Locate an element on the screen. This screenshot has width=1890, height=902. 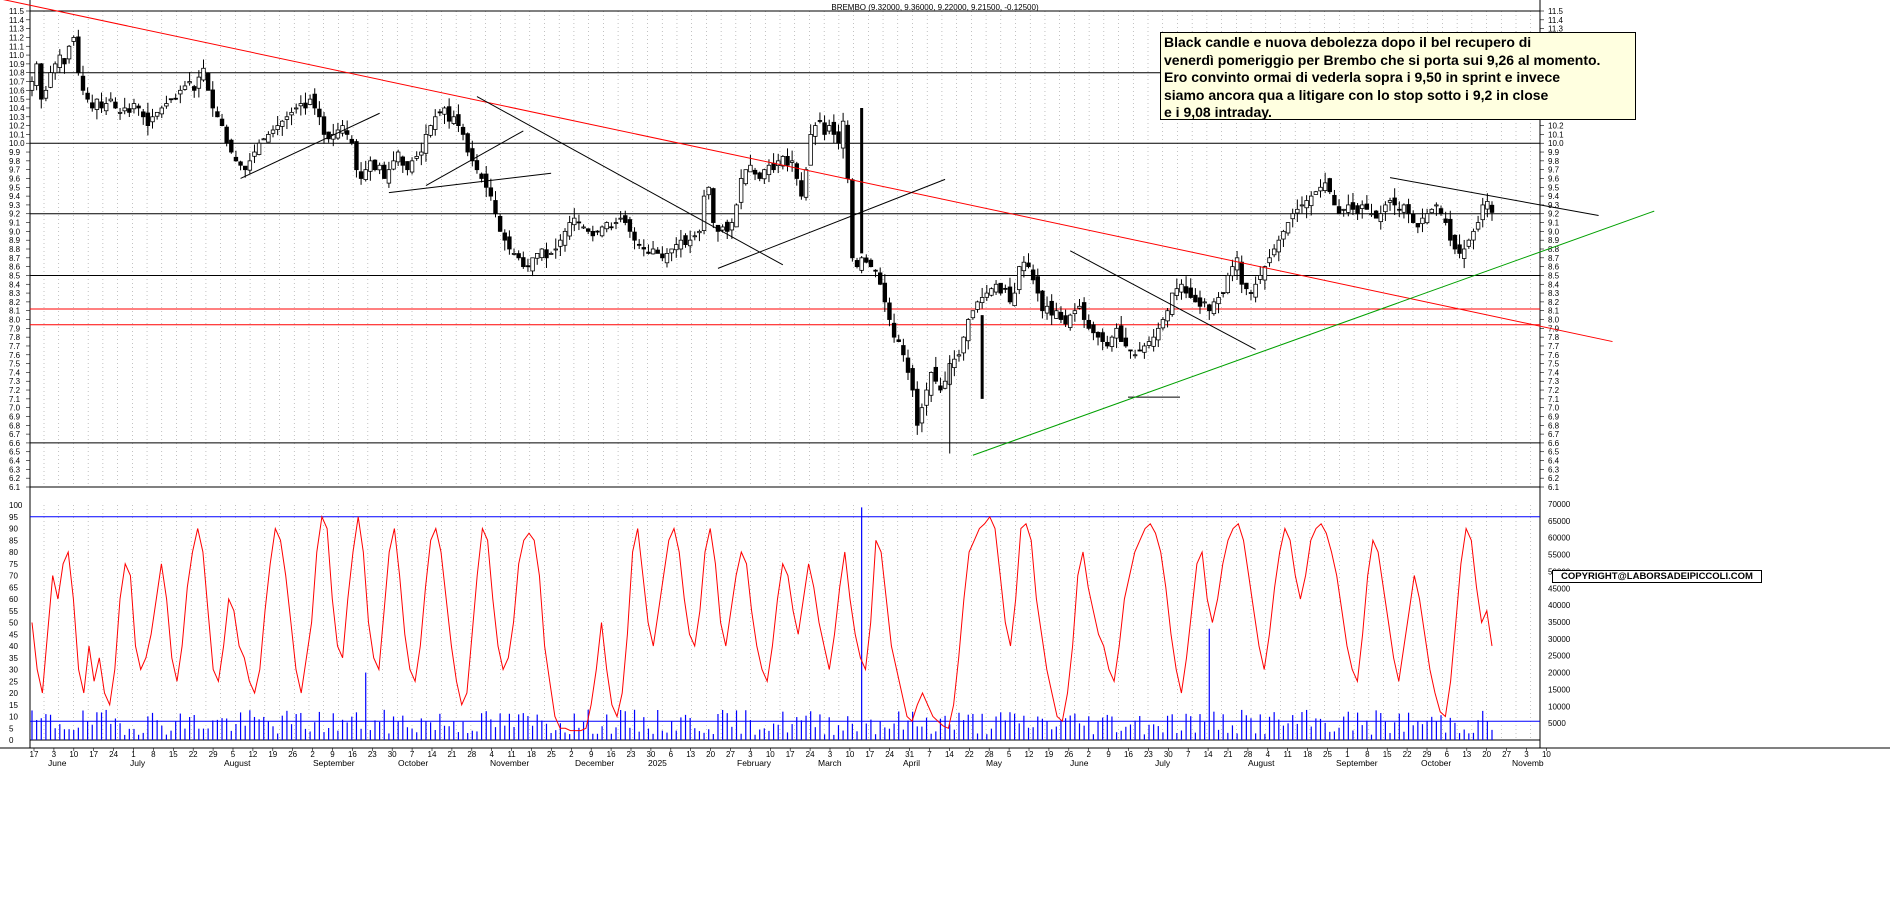
day-label: 27 is located at coordinates (1506, 754).